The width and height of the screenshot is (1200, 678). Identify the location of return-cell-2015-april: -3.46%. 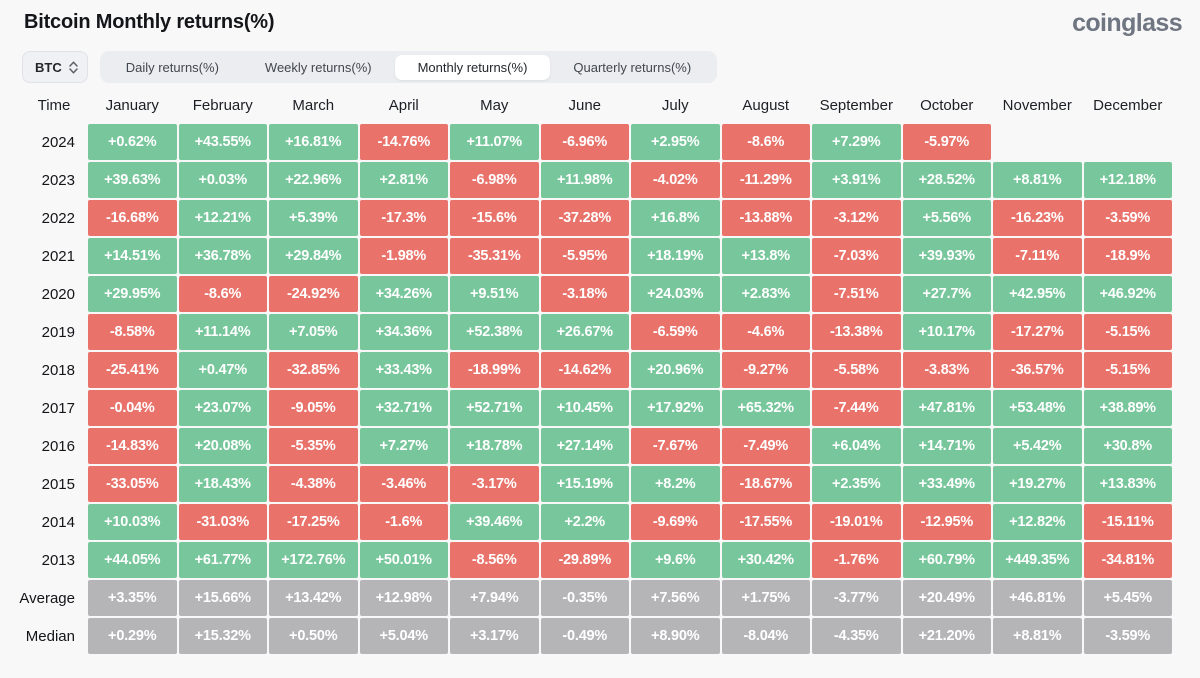
(403, 484).